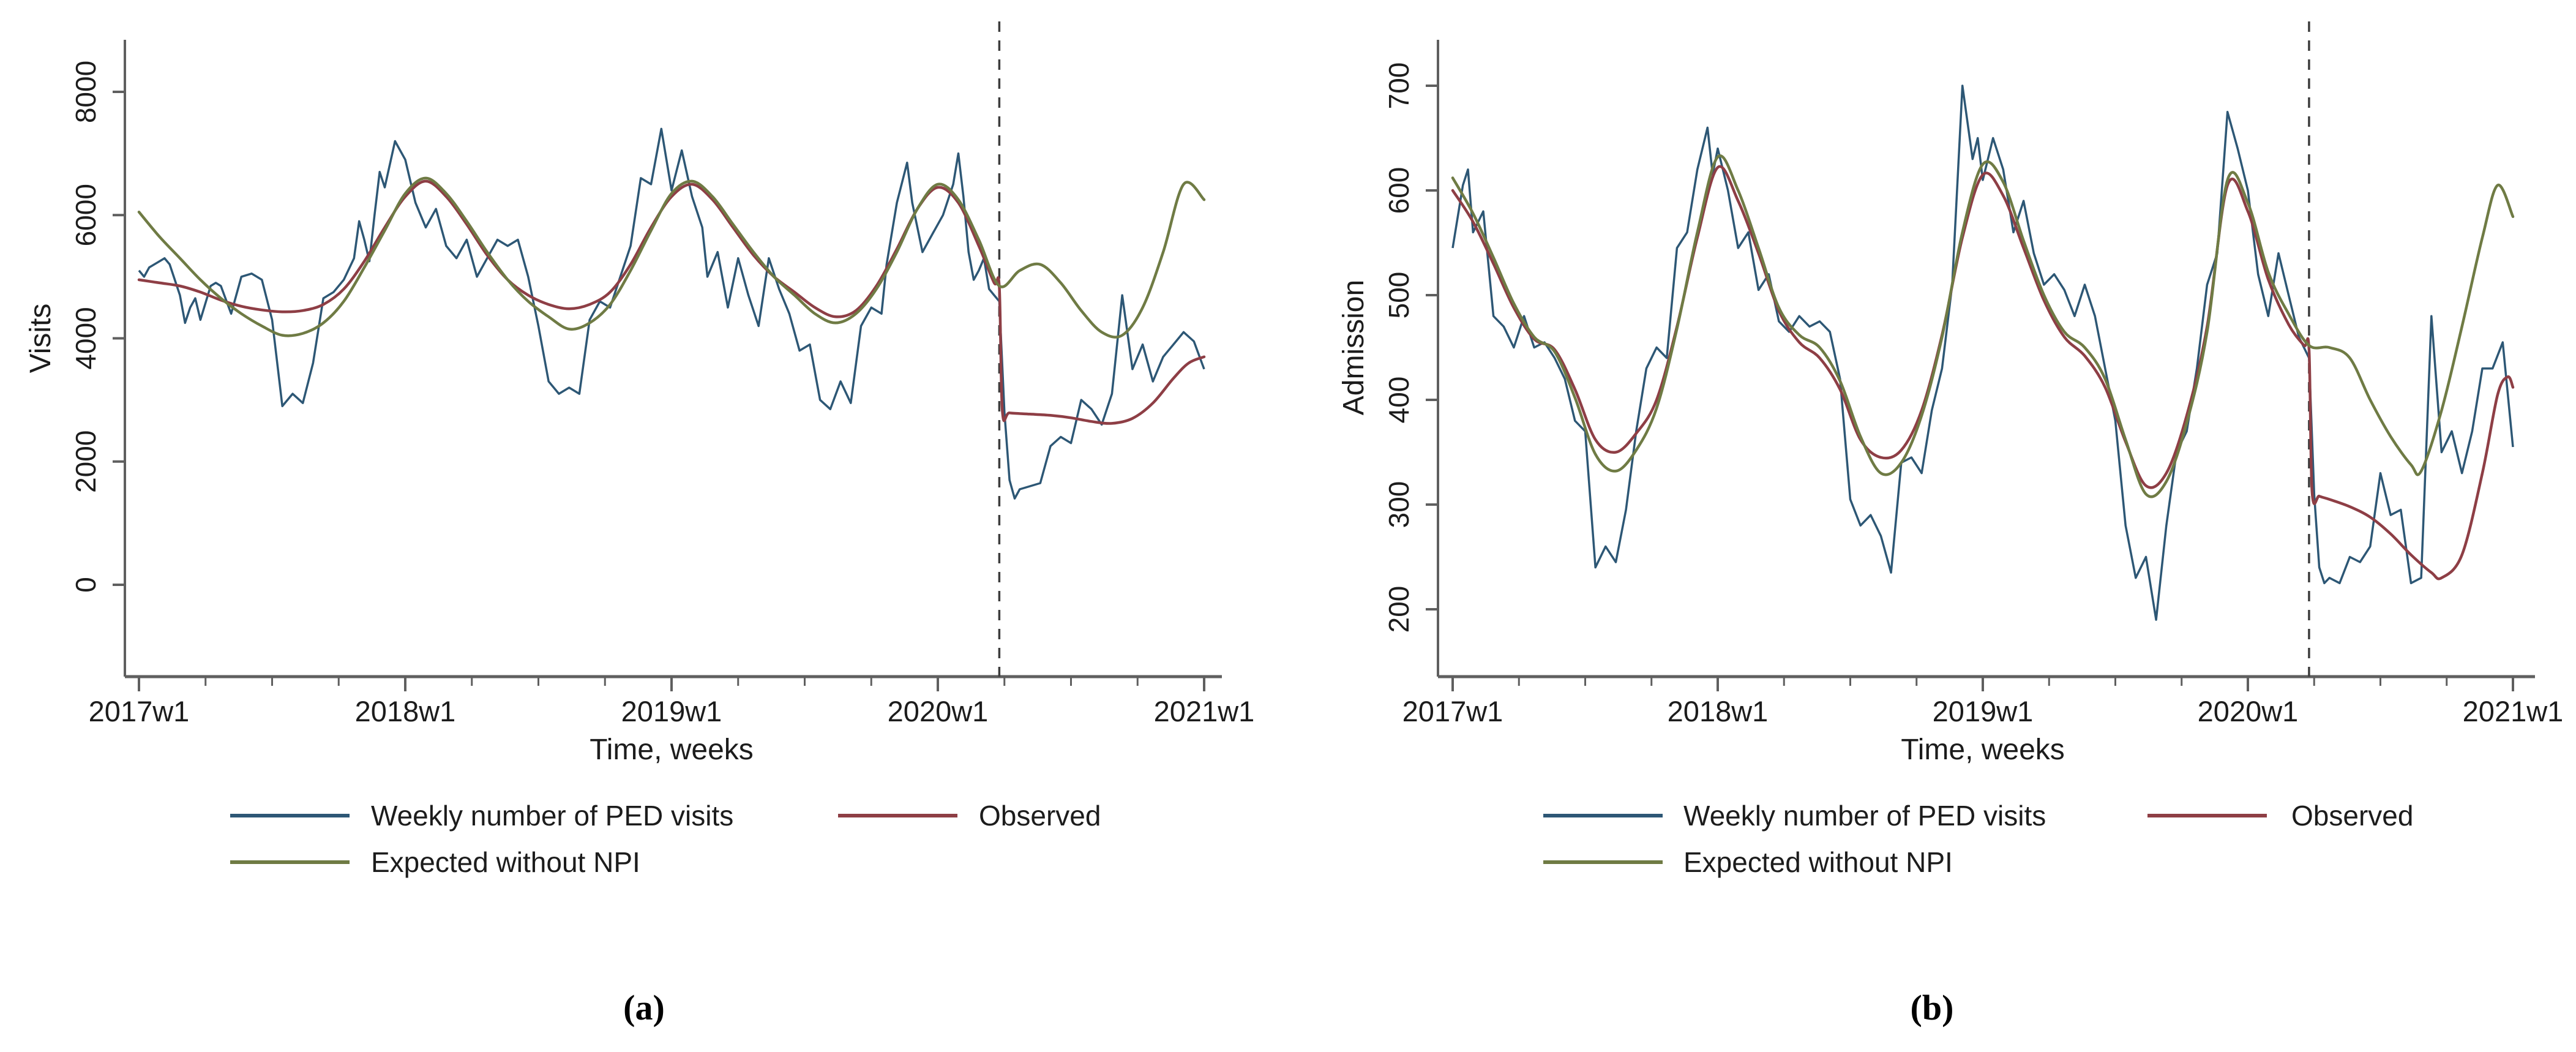 Image resolution: width=2576 pixels, height=1052 pixels. Describe the element at coordinates (1932, 1008) in the screenshot. I see `panel-b-caption: (b)` at that location.